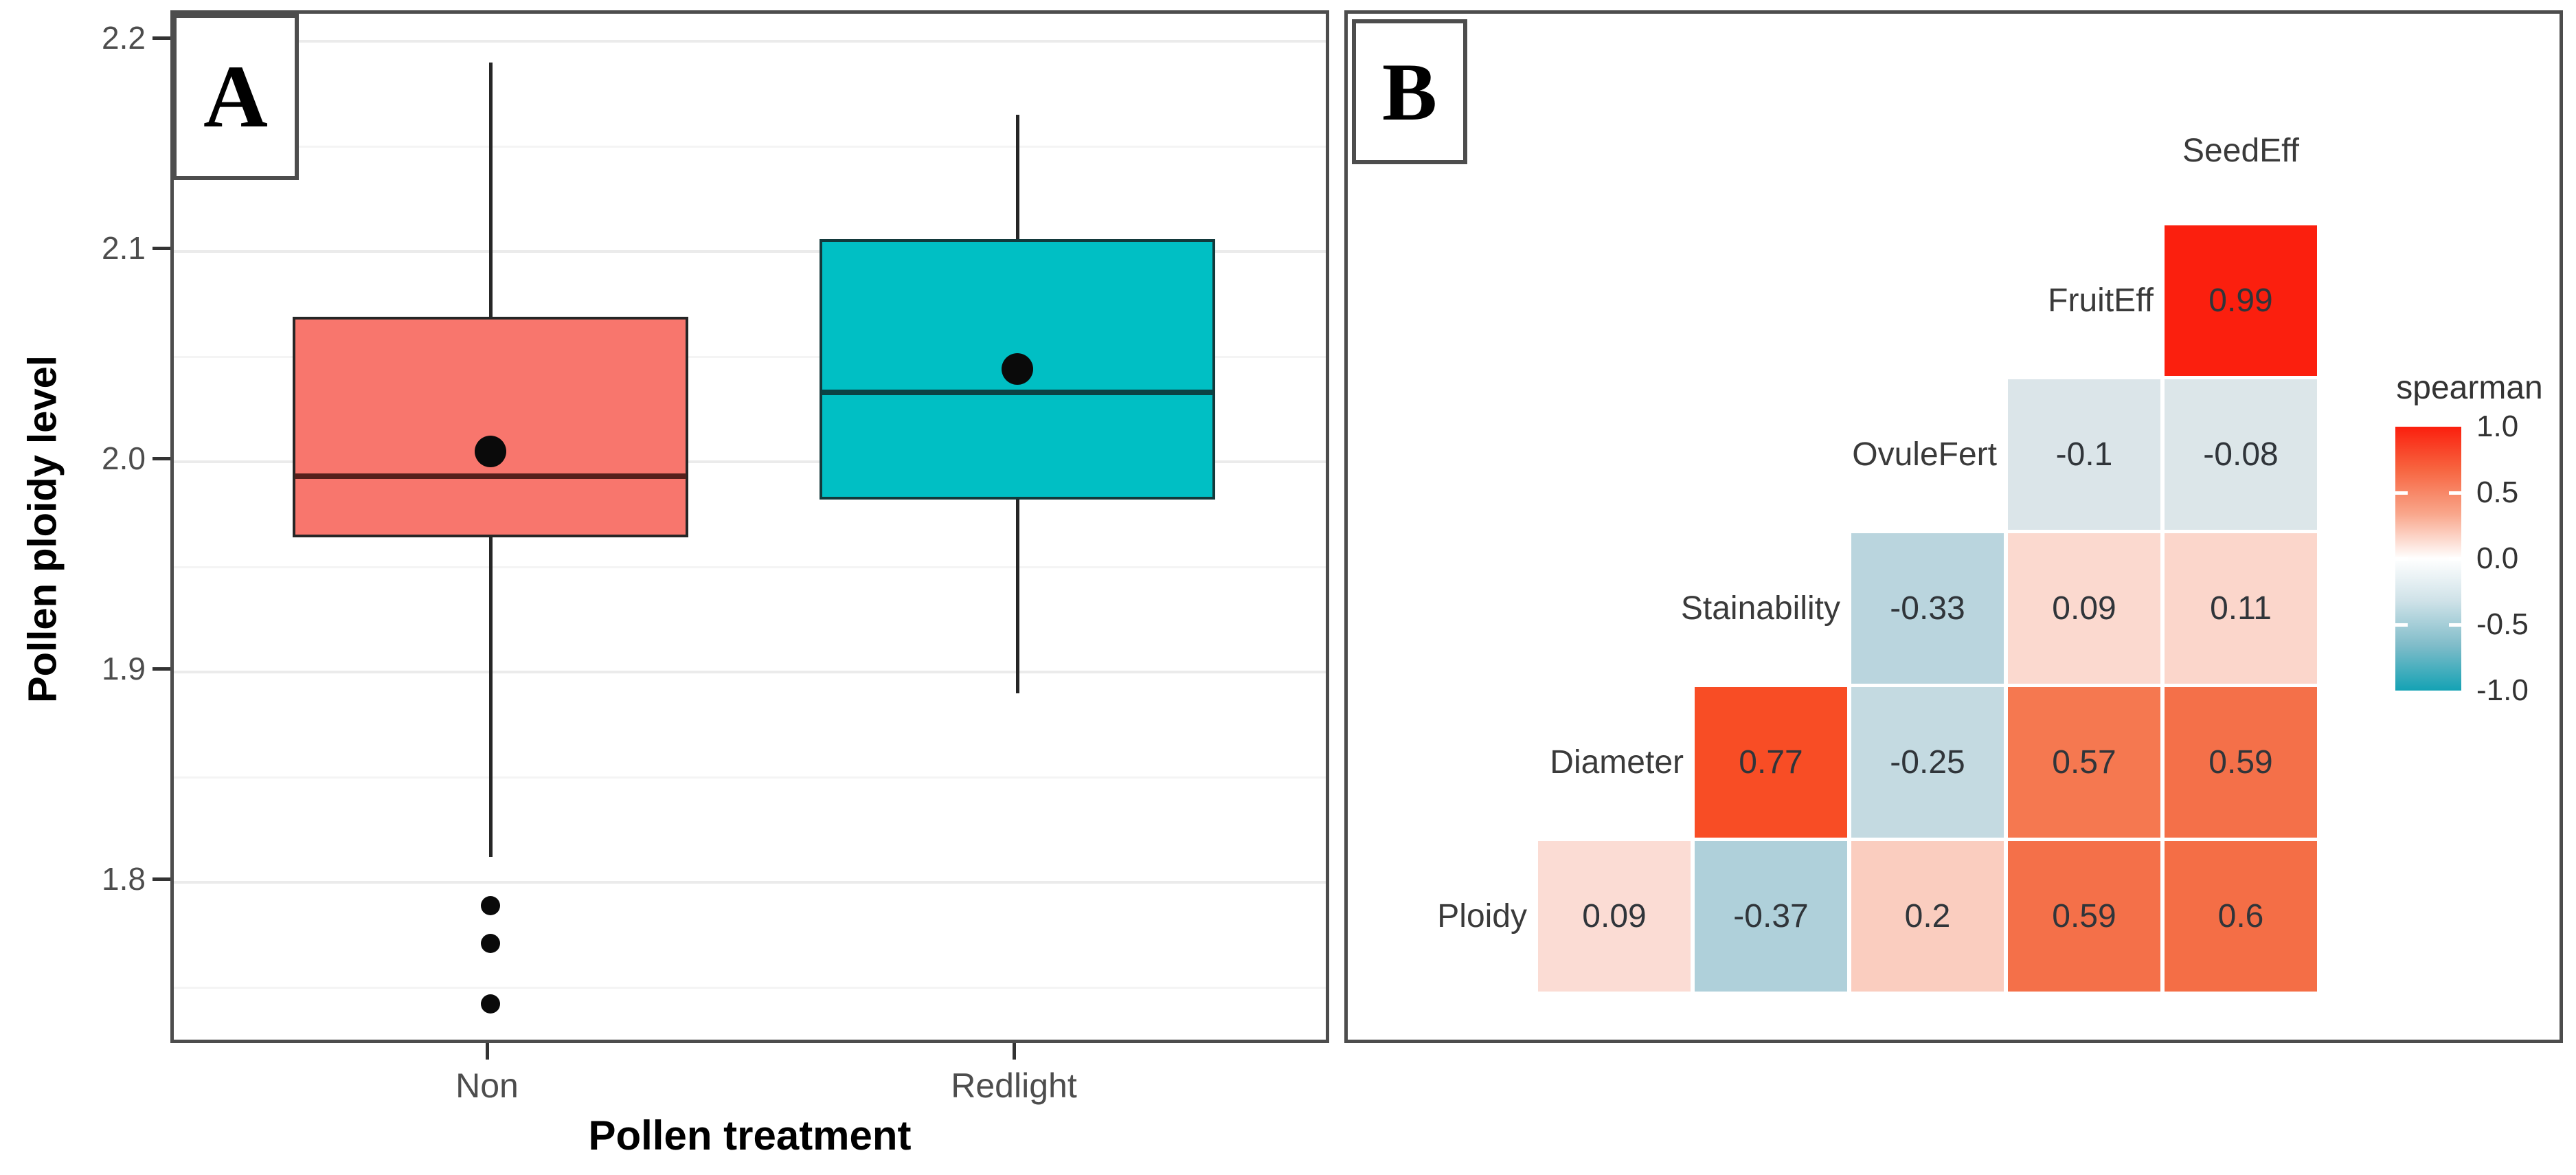 The image size is (2576, 1175). I want to click on panel-b-letter: B, so click(1409, 91).